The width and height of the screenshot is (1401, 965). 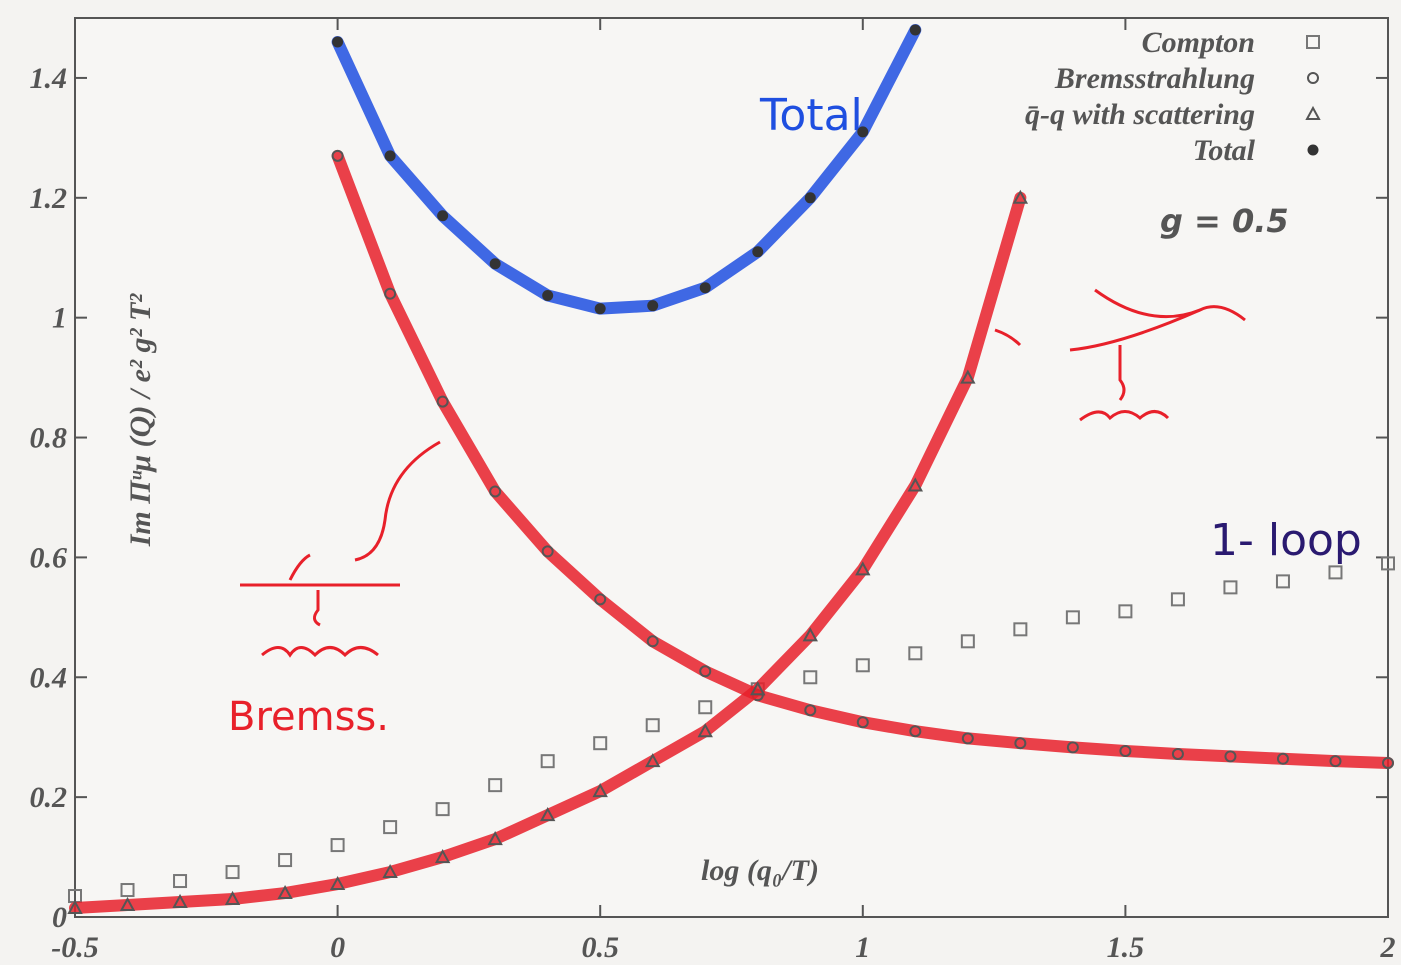 What do you see at coordinates (75, 947) in the screenshot?
I see `x-tick-label: -0.5` at bounding box center [75, 947].